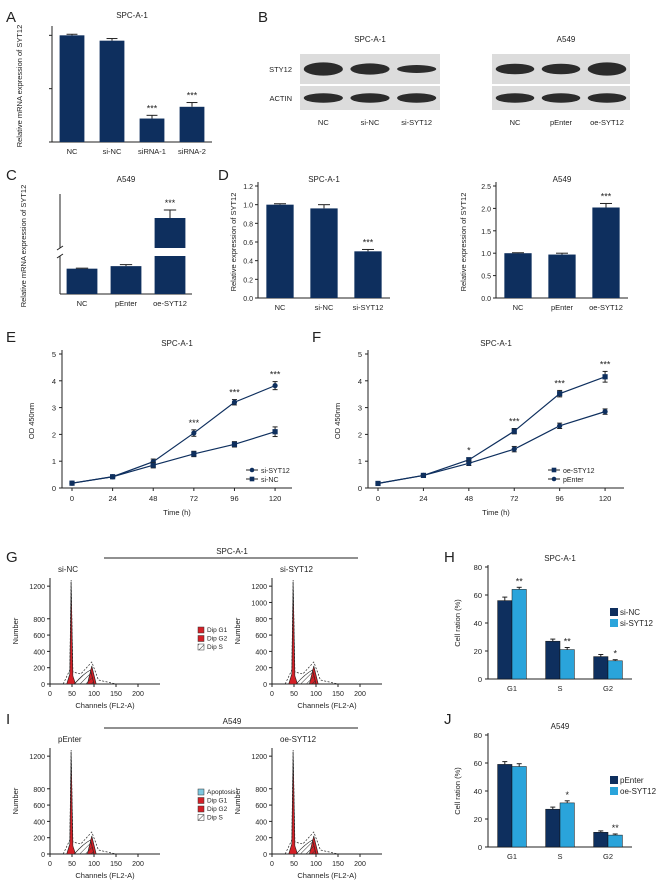 Image resolution: width=670 pixels, height=890 pixels. I want to click on x-tick-label: siRNA-2, so click(192, 151).